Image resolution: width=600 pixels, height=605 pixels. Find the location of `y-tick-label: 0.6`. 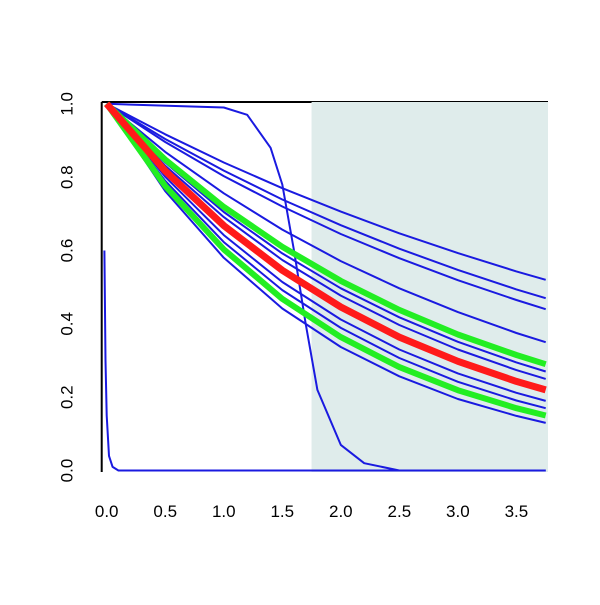

y-tick-label: 0.6 is located at coordinates (66, 251).